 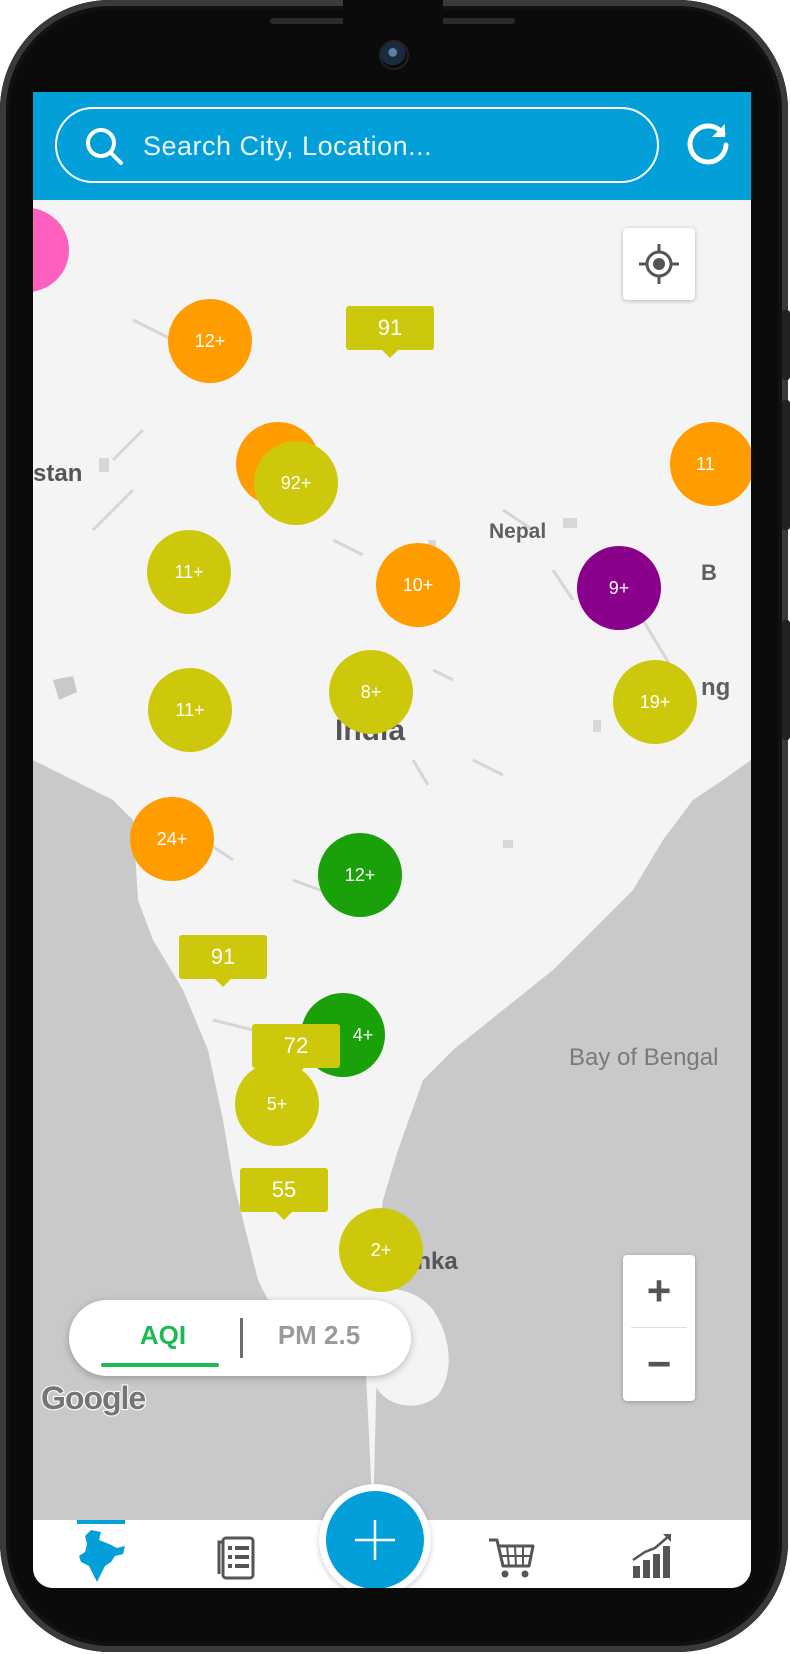 I want to click on plus-icon, so click(x=375, y=1540).